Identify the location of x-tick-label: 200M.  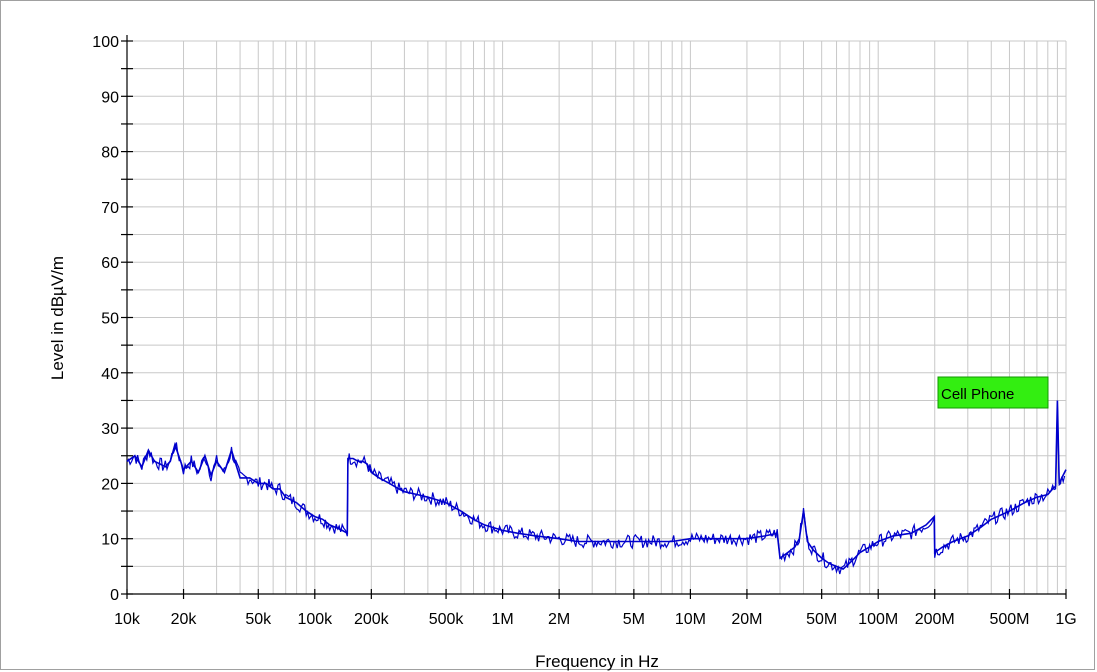
(935, 619).